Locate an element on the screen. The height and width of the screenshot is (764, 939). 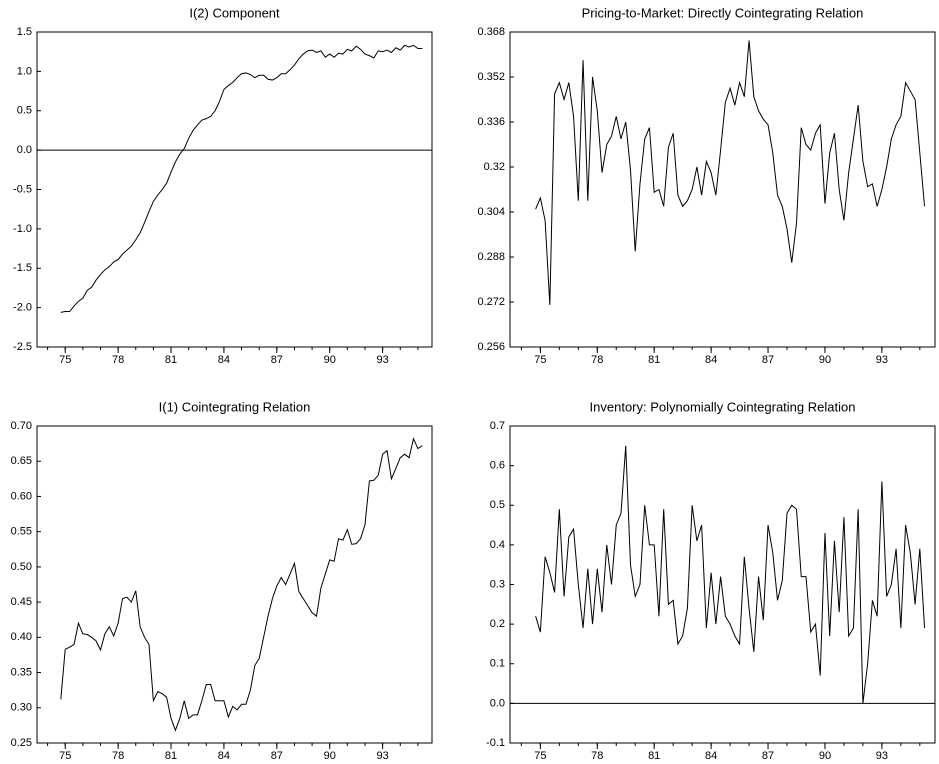
y-tick-label: 0.30 is located at coordinates (21, 708).